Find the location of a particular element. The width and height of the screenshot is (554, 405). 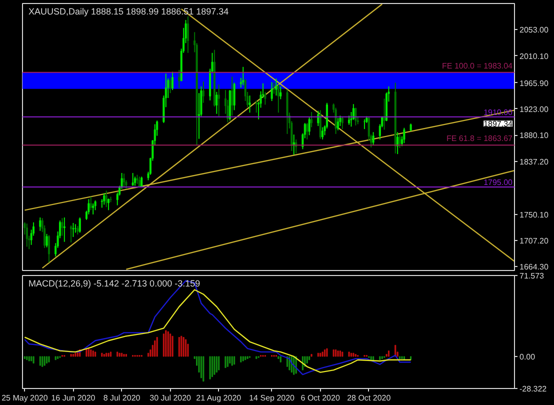

annotation: 1897.34 is located at coordinates (499, 124).